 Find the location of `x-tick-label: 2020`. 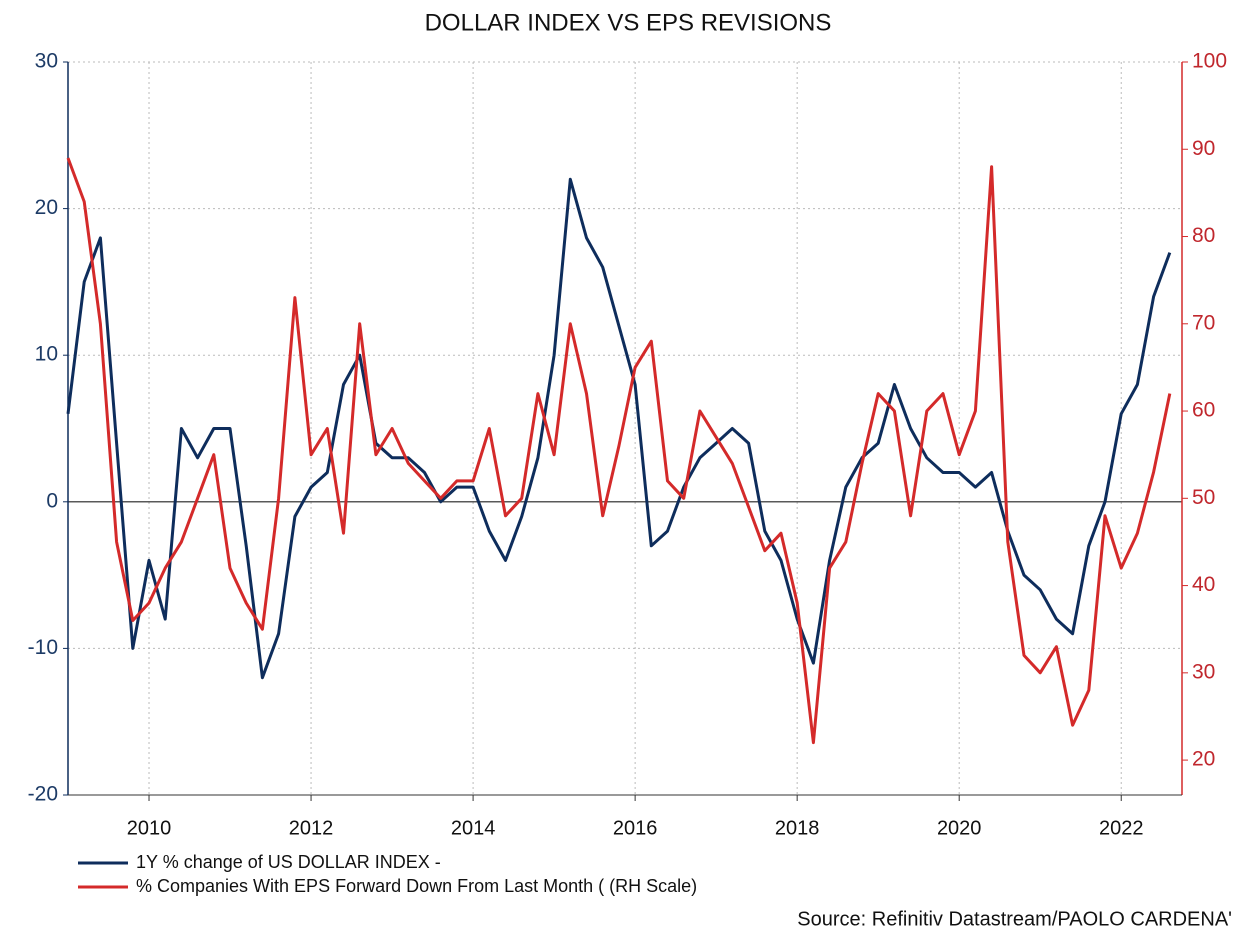

x-tick-label: 2020 is located at coordinates (959, 828).